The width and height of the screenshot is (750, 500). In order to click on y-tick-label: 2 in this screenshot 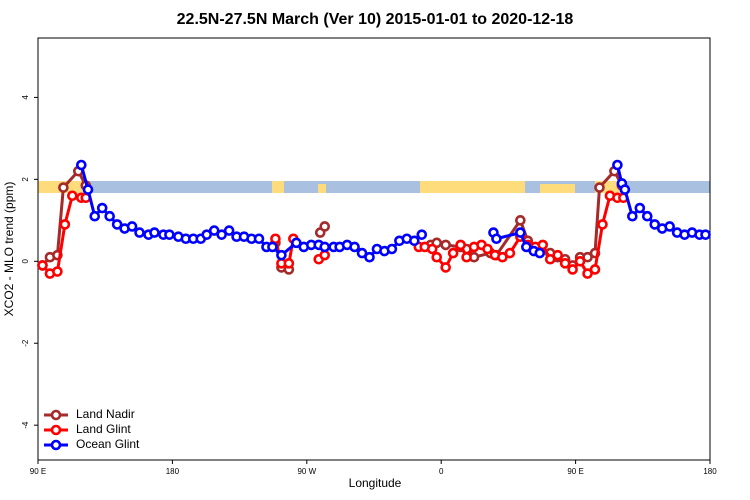, I will do `click(25, 179)`.